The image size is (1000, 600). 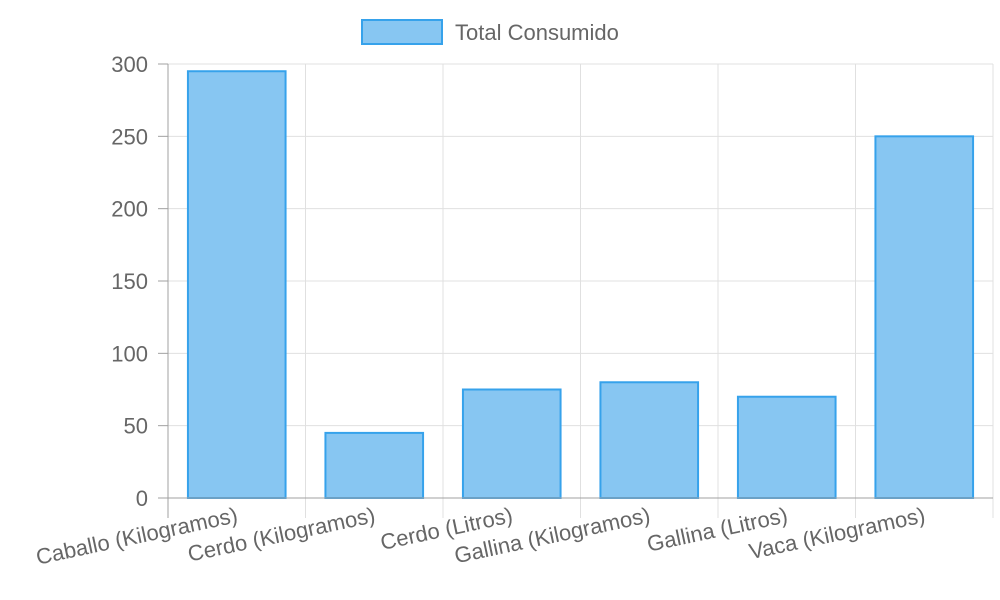 What do you see at coordinates (136, 426) in the screenshot?
I see `y-tick-label: 50` at bounding box center [136, 426].